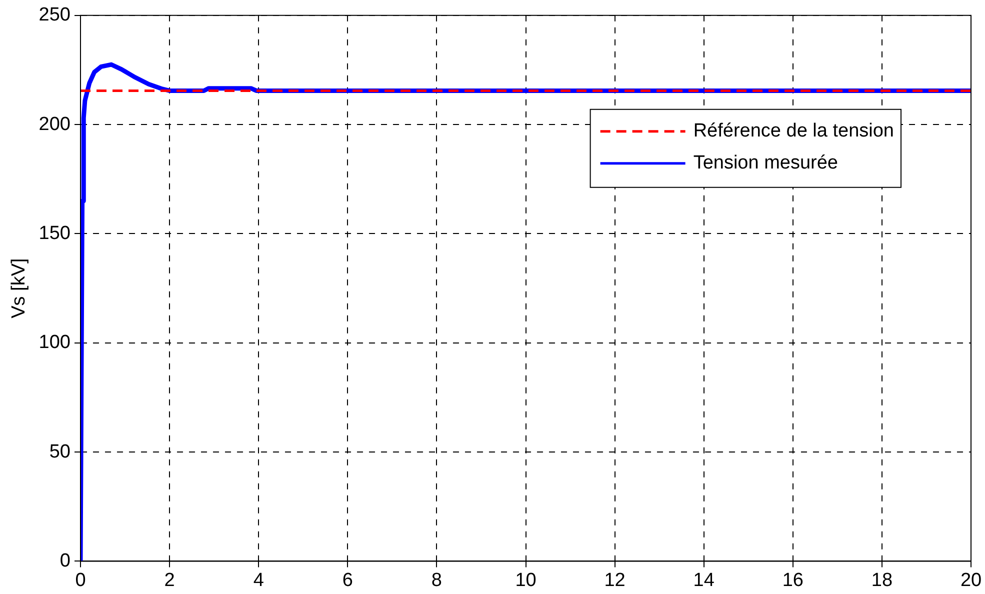 This screenshot has width=985, height=594. Describe the element at coordinates (765, 163) in the screenshot. I see `legend-label: Tension mesurée` at that location.